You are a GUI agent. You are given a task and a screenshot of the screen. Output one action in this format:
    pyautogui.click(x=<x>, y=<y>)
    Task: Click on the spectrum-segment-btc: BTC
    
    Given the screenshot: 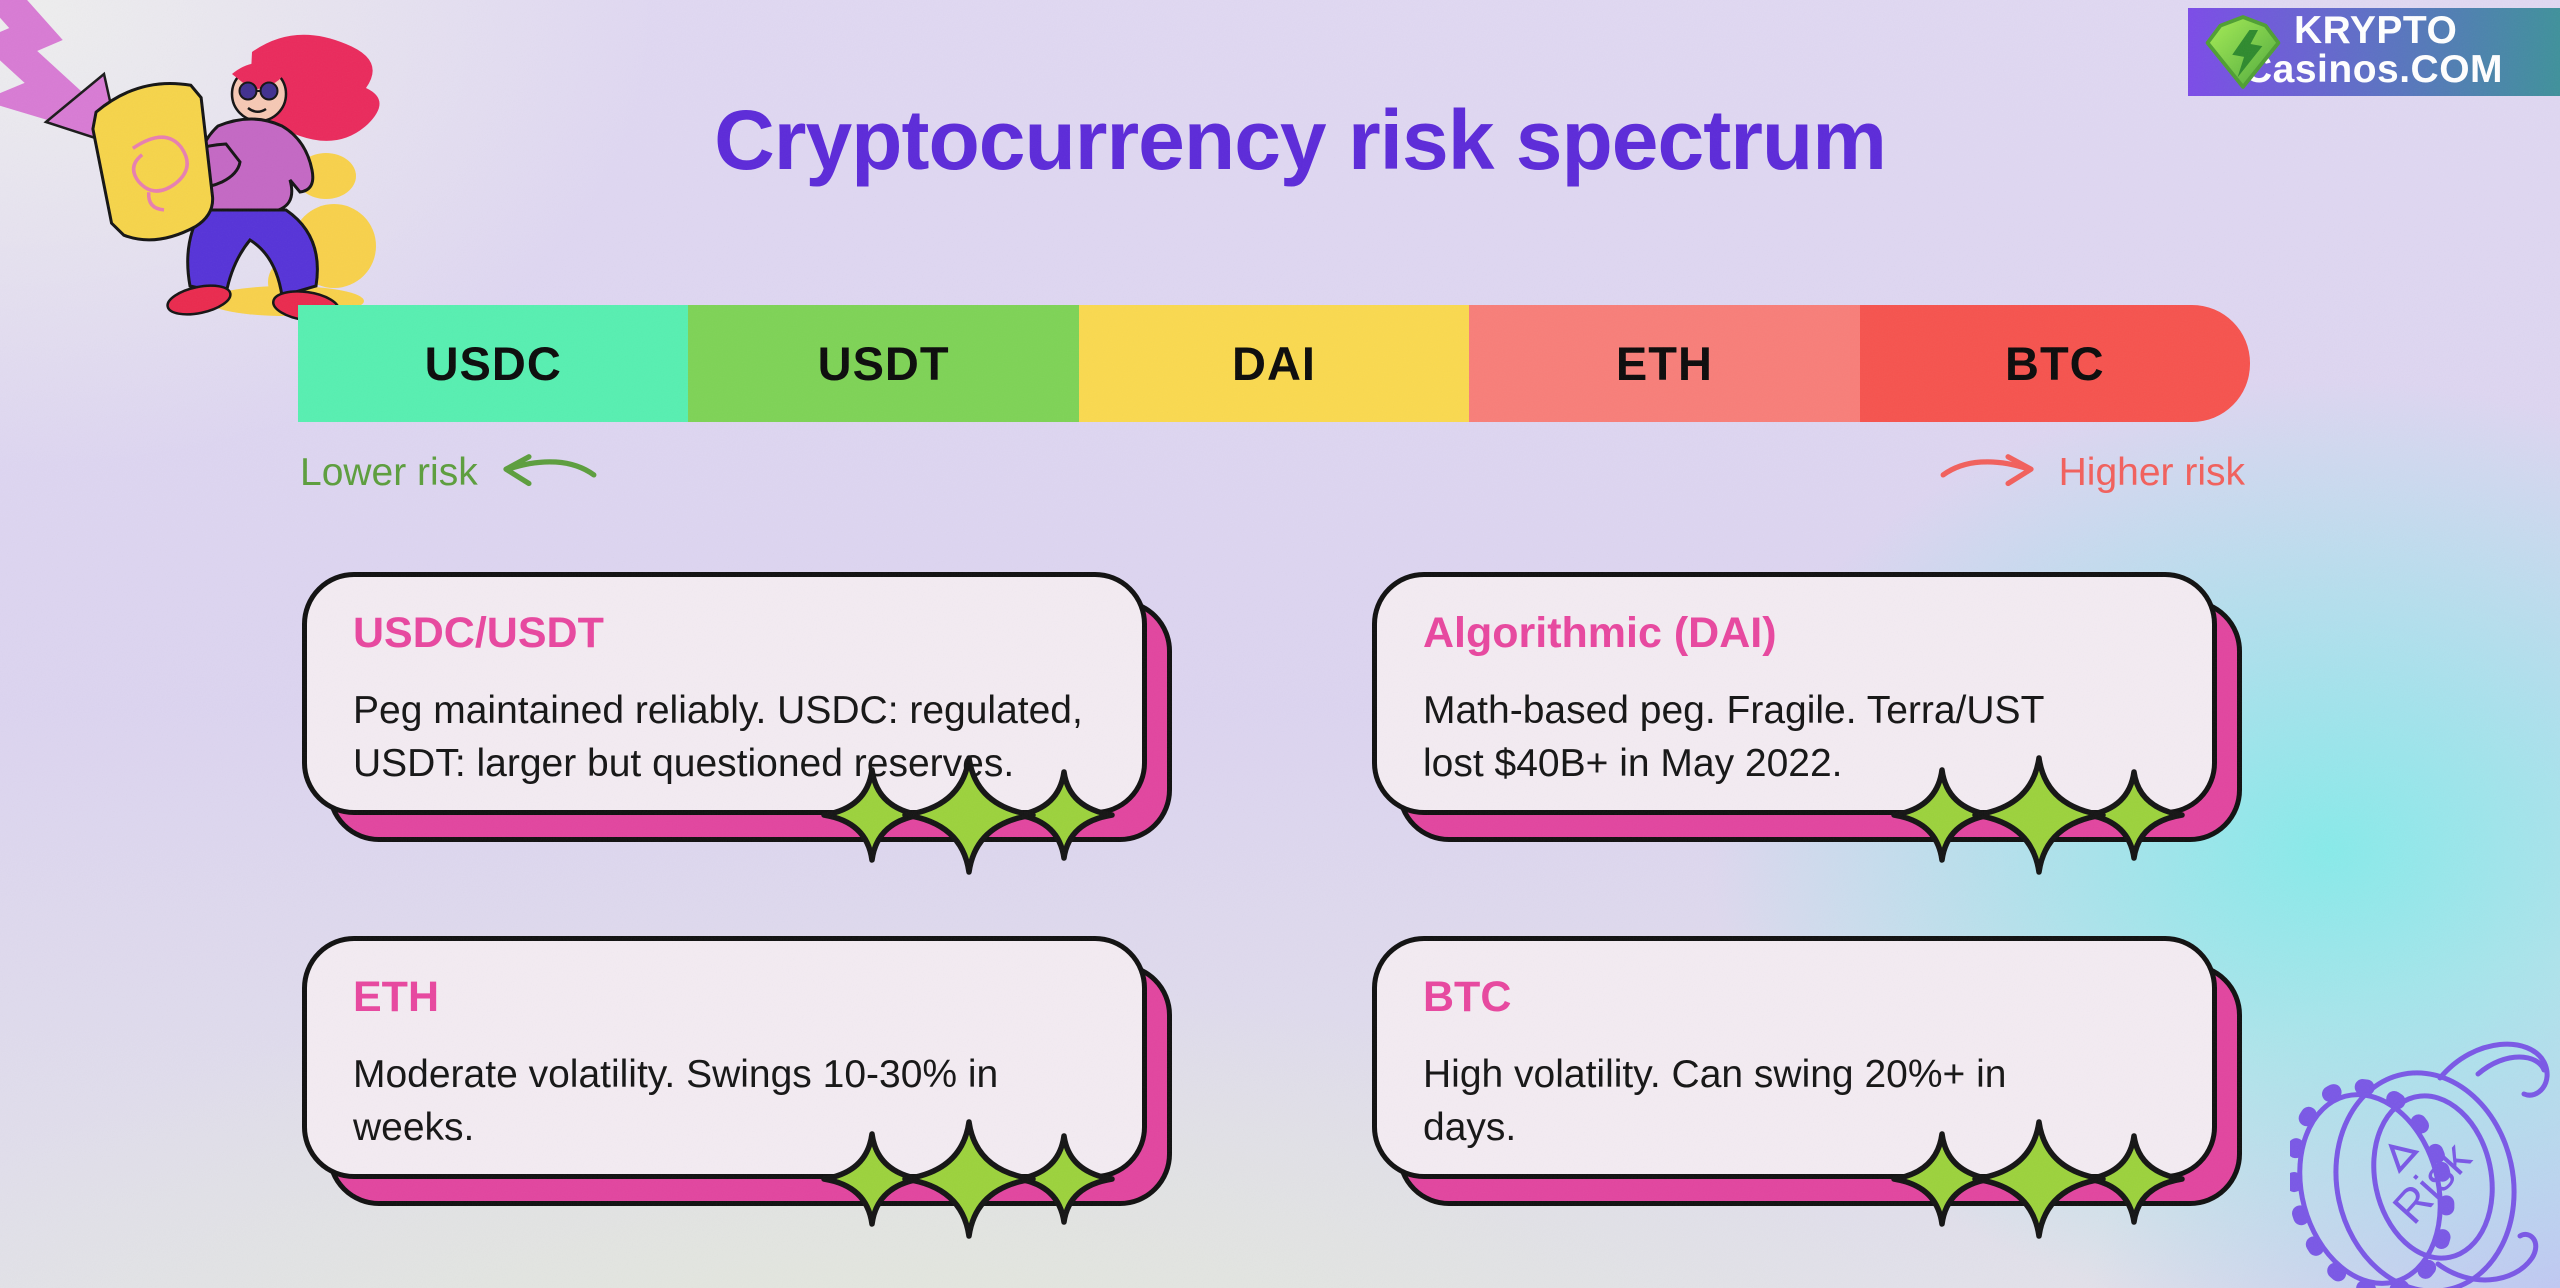 What is the action you would take?
    pyautogui.click(x=2055, y=363)
    